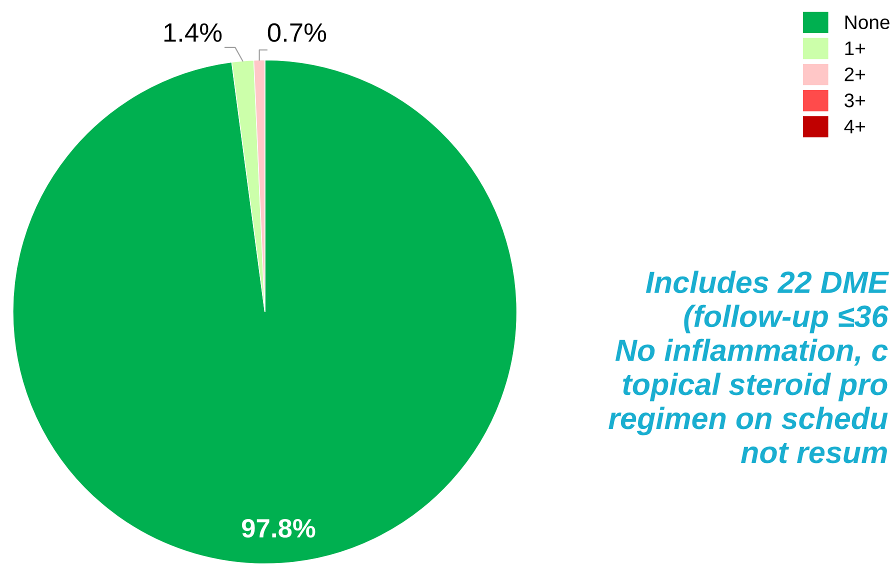 The image size is (890, 564). What do you see at coordinates (855, 101) in the screenshot?
I see `legend-label: 3+` at bounding box center [855, 101].